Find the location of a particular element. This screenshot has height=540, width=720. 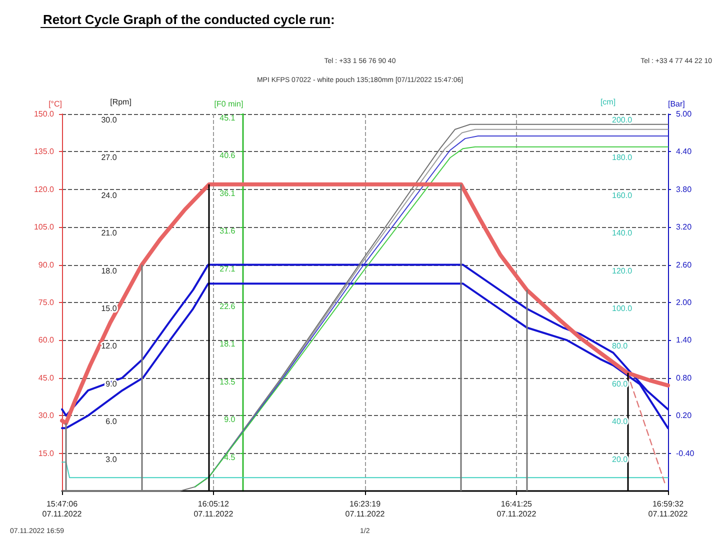

y2-tick-label: 4.5 is located at coordinates (230, 457).